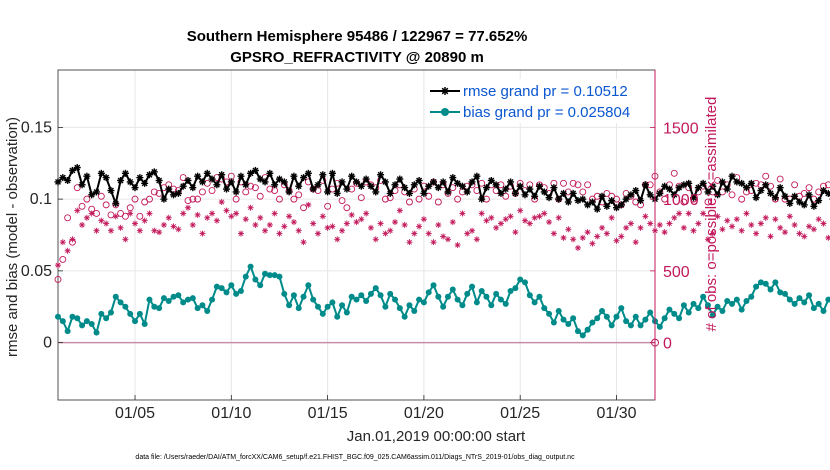 This screenshot has width=830, height=470. Describe the element at coordinates (424, 413) in the screenshot. I see `x-tick-label-3: 01/20` at that location.